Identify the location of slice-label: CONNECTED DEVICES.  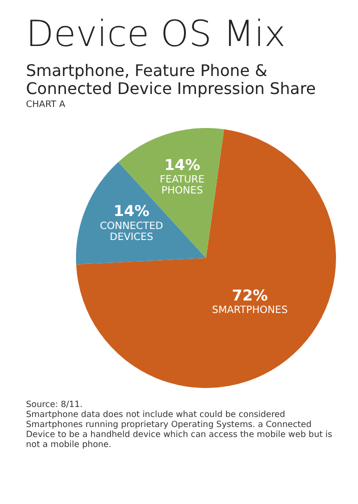
(132, 231).